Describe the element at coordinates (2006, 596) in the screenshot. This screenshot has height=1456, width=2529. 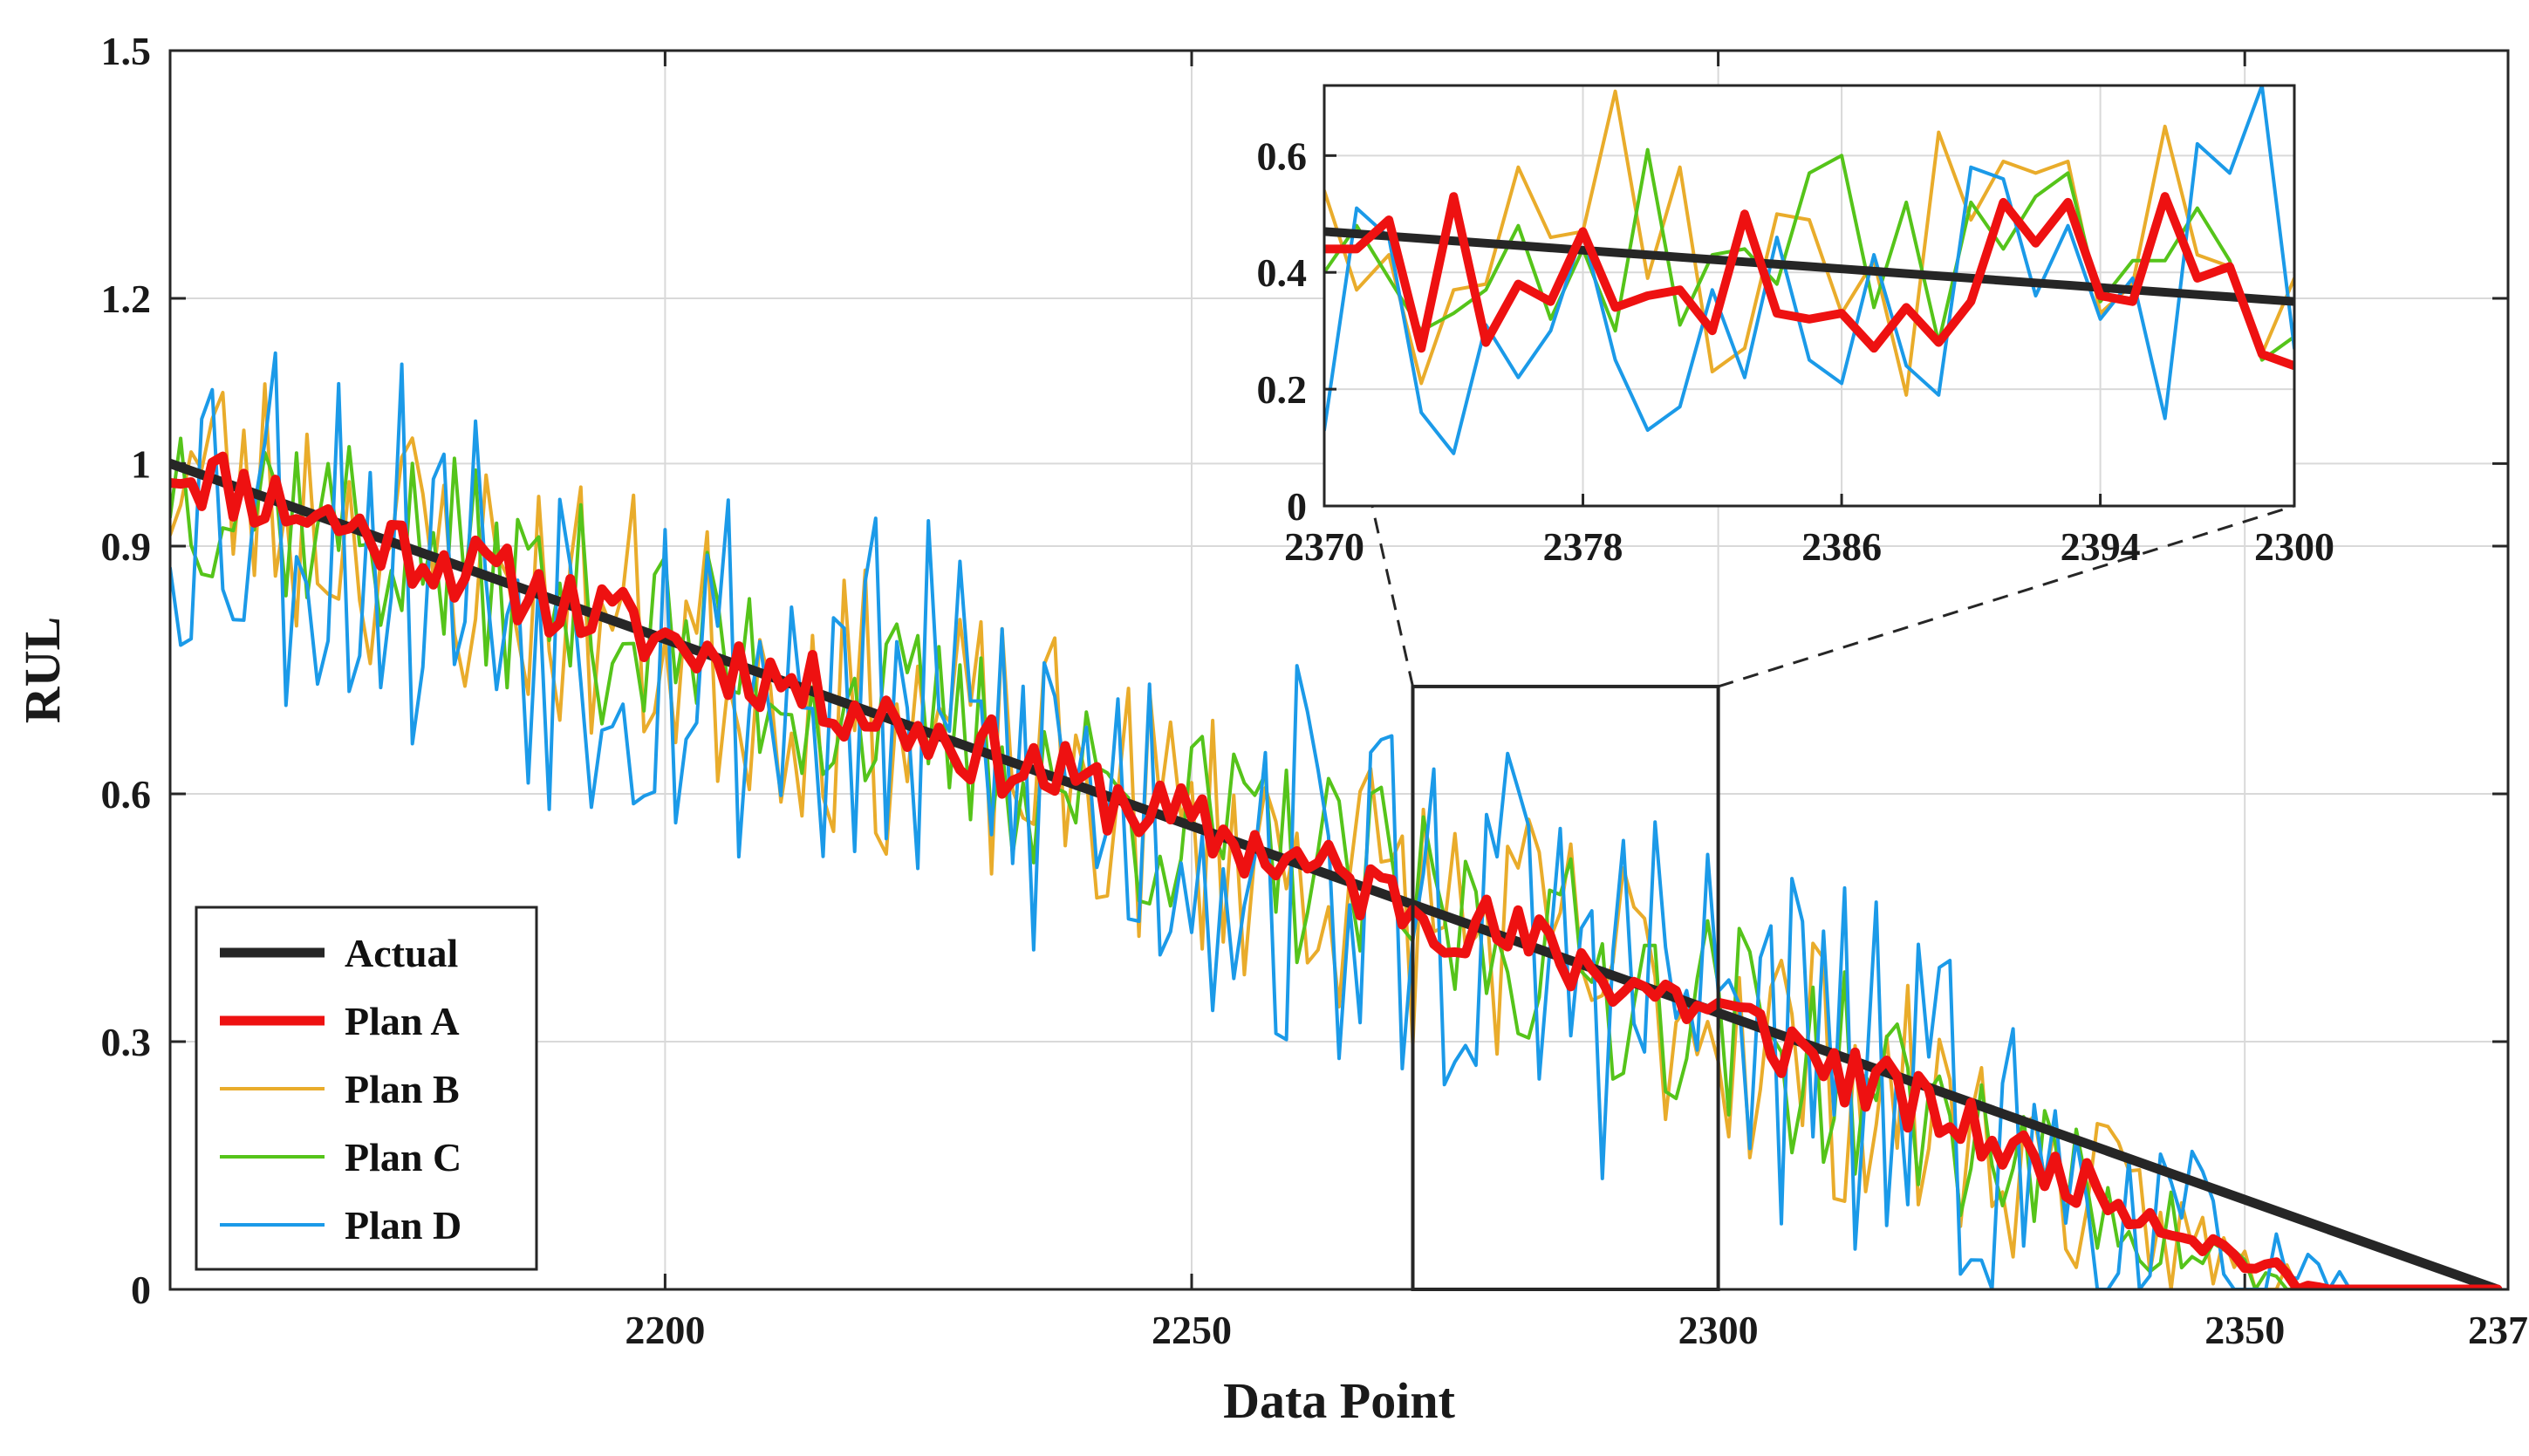
I see `zoom-connector-right` at that location.